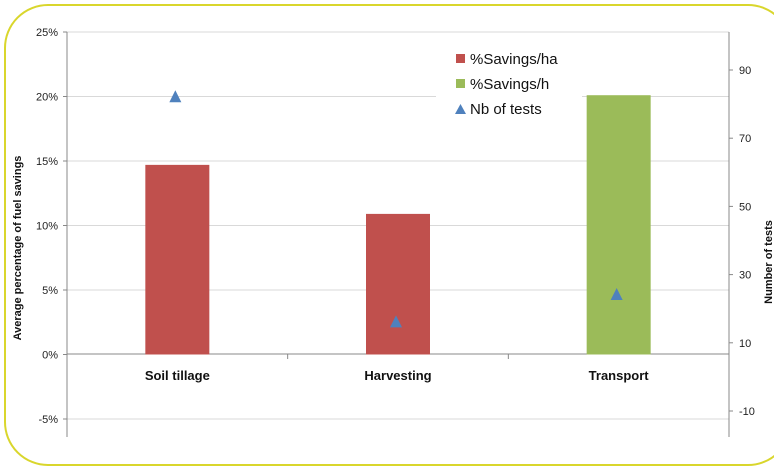 Image resolution: width=774 pixels, height=472 pixels. I want to click on legend-marker-tests, so click(460, 109).